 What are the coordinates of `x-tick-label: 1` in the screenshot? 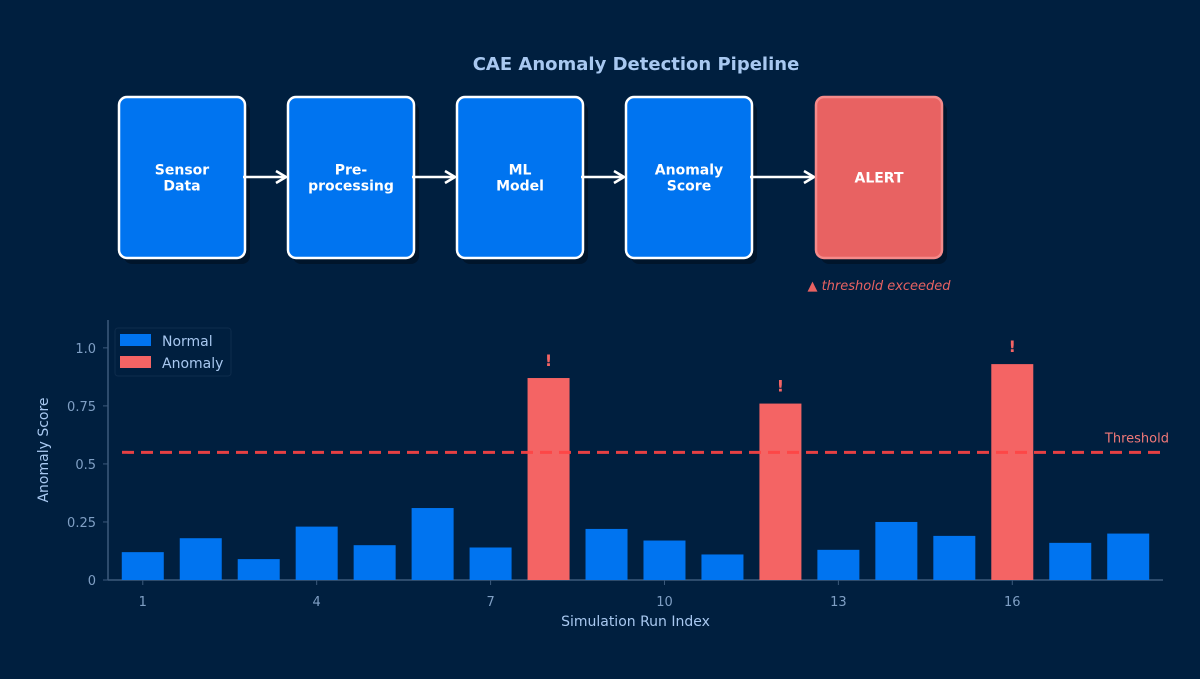 It's located at (143, 602).